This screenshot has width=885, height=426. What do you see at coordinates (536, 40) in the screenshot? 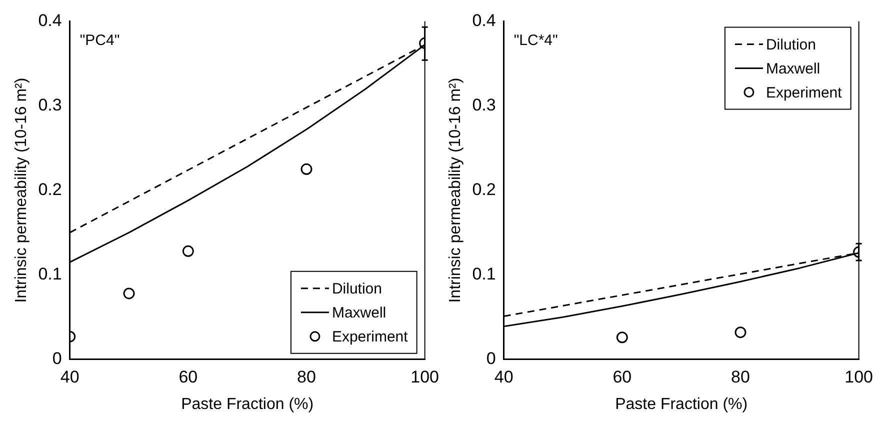
I see `annotation: "LC*4"` at bounding box center [536, 40].